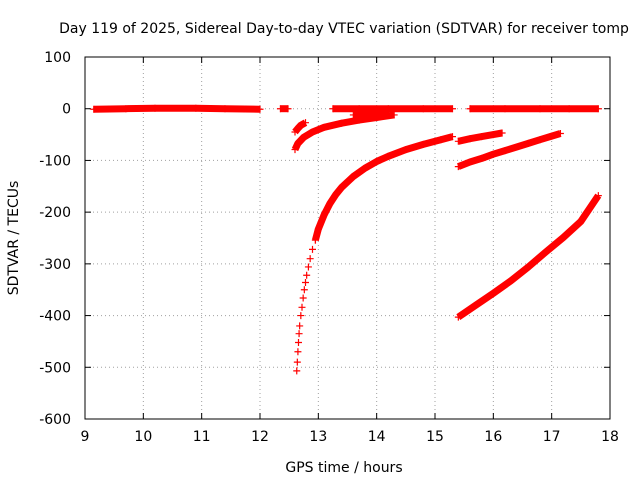 The width and height of the screenshot is (640, 480). I want to click on series-arc-g, so click(528, 256).